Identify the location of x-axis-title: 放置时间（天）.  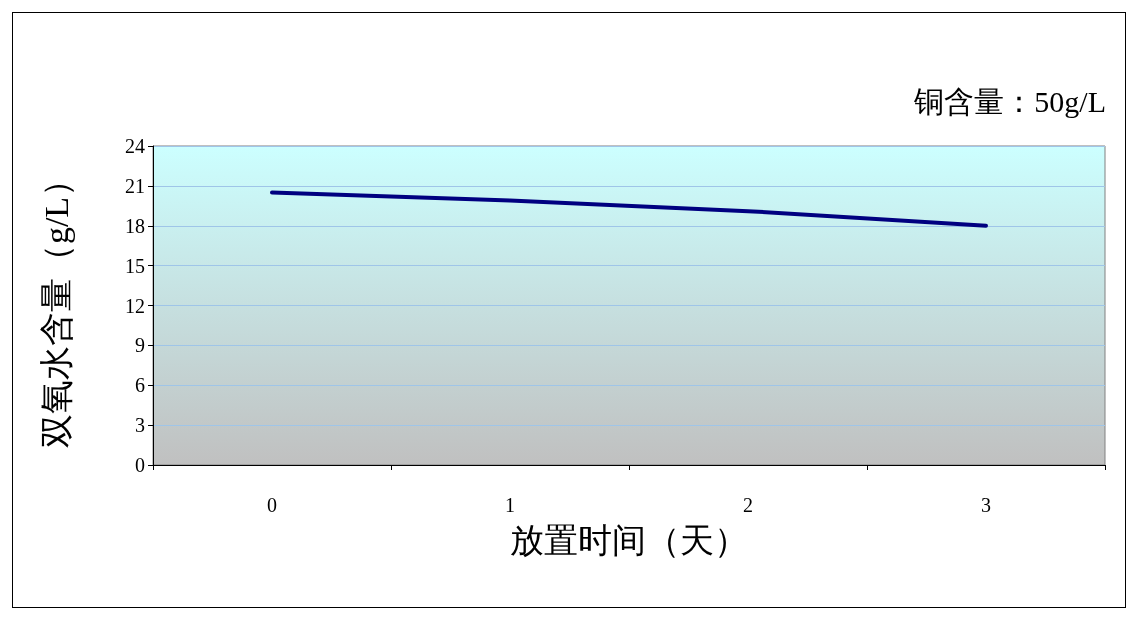
(629, 540).